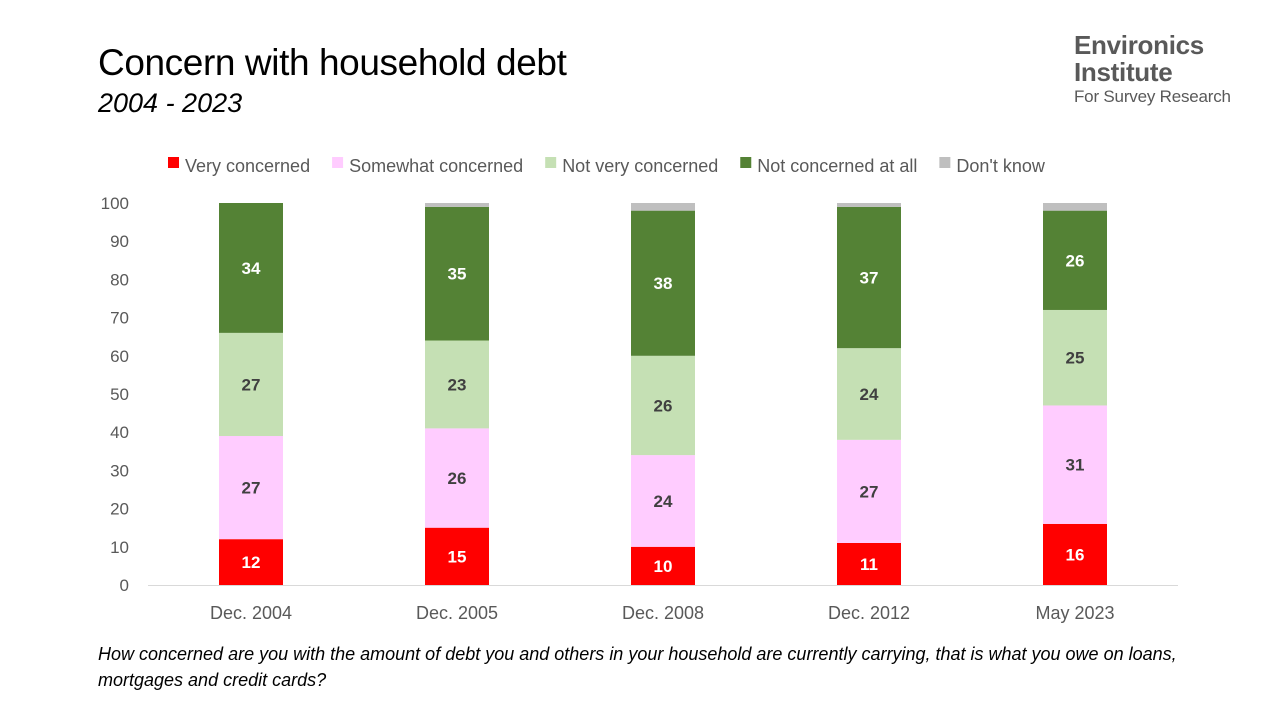  I want to click on y-tick-label: 90, so click(119, 241).